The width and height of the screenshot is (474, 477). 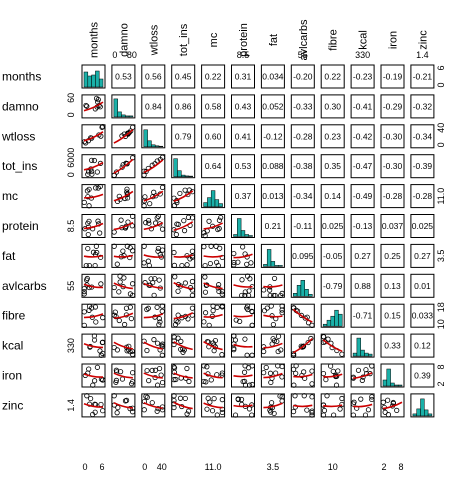 What do you see at coordinates (423, 316) in the screenshot?
I see `correlation-value: 0.033` at bounding box center [423, 316].